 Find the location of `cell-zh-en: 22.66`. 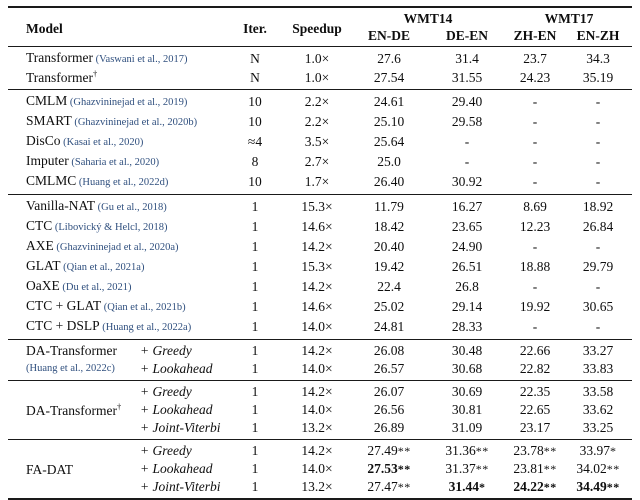

cell-zh-en: 22.66 is located at coordinates (535, 350).